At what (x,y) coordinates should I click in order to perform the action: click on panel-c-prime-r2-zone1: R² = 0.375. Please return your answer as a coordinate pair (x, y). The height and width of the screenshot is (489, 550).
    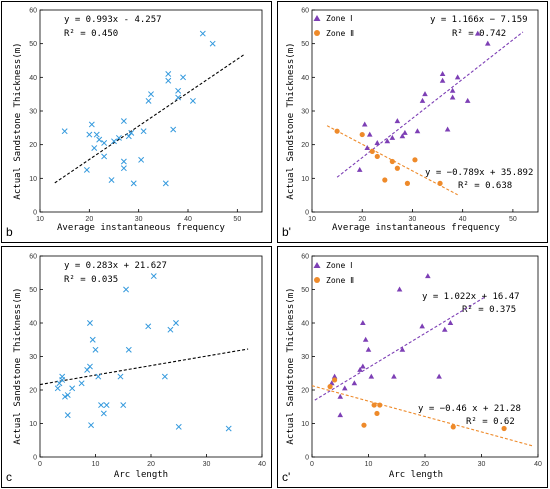
    Looking at the image, I should click on (489, 310).